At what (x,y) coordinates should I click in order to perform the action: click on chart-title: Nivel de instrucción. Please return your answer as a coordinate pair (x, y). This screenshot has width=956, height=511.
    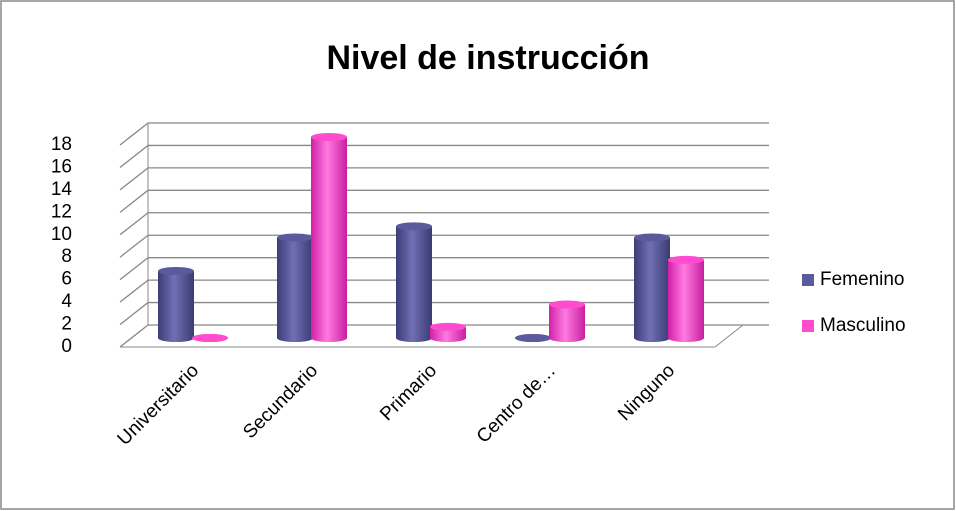
    Looking at the image, I should click on (487, 58).